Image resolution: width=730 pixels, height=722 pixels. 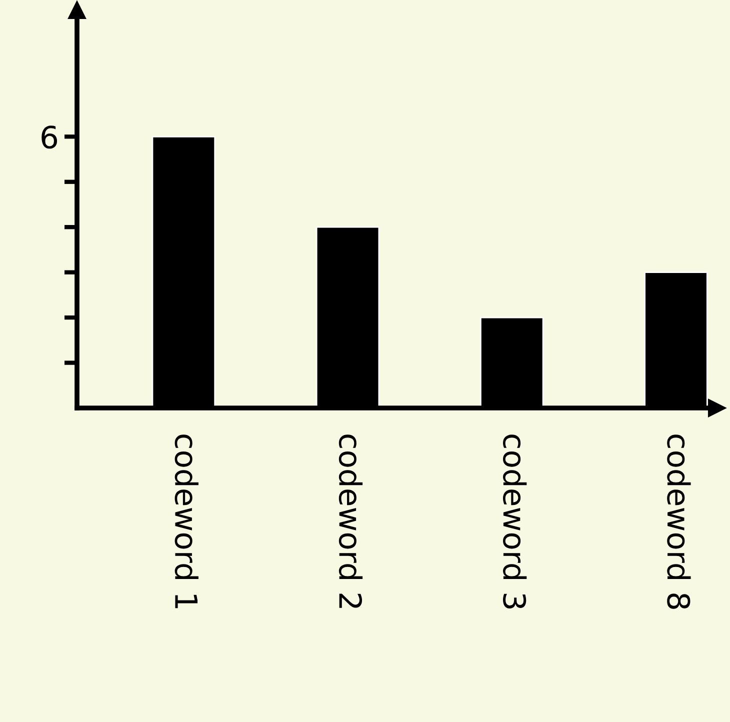 What do you see at coordinates (186, 521) in the screenshot?
I see `x-tick-label: codeword 1` at bounding box center [186, 521].